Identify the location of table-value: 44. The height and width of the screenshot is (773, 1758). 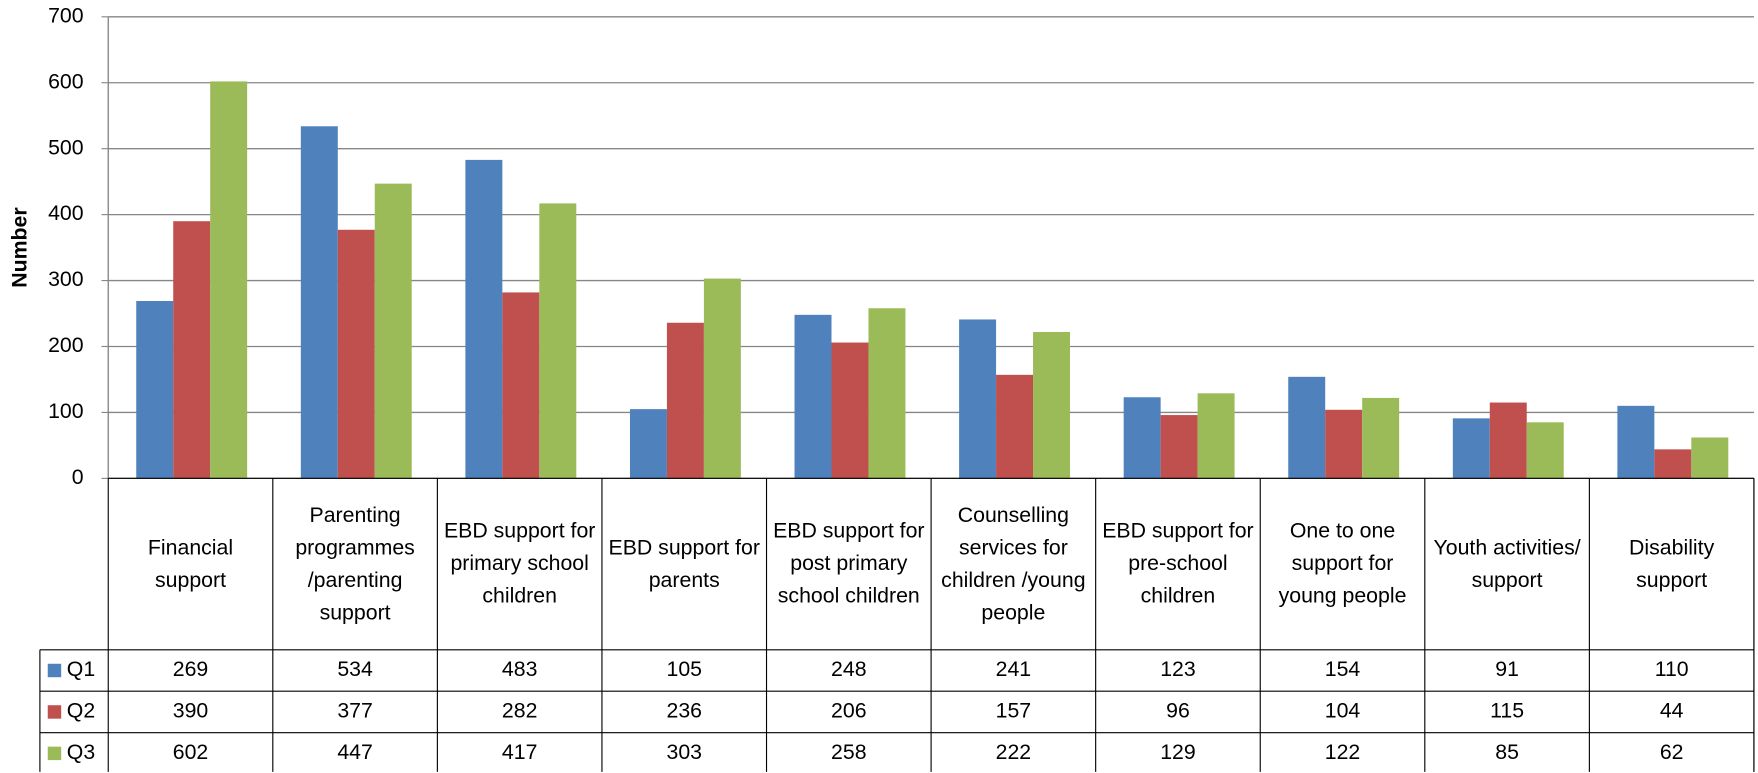
(1672, 711).